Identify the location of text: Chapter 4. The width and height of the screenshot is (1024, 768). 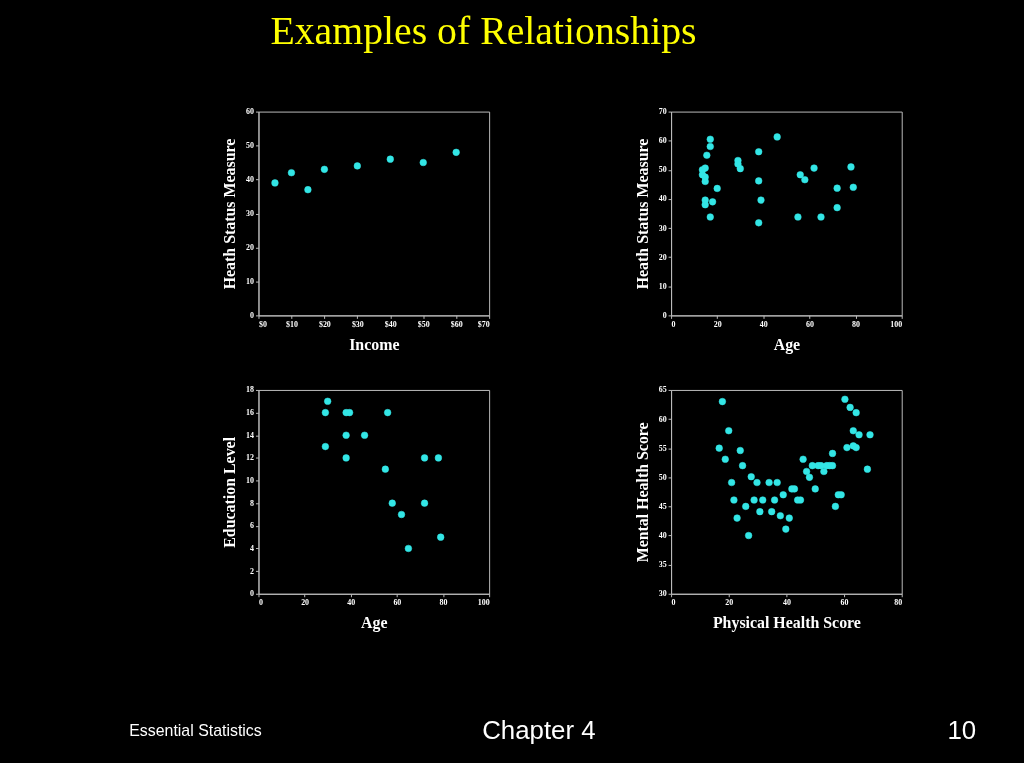
(539, 729).